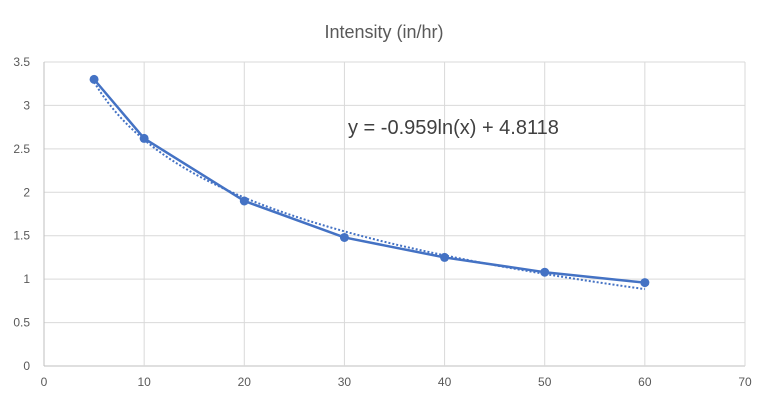 This screenshot has height=401, width=768. Describe the element at coordinates (21, 62) in the screenshot. I see `y-tick-label-7: 3.5` at that location.